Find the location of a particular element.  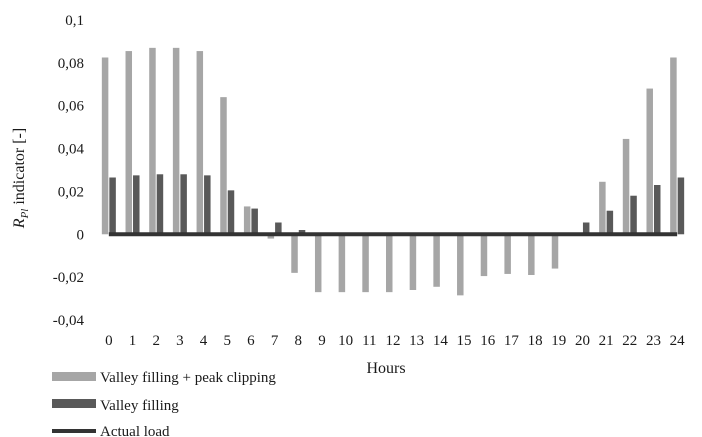

y-tick-label: 0,02 is located at coordinates (71, 192).